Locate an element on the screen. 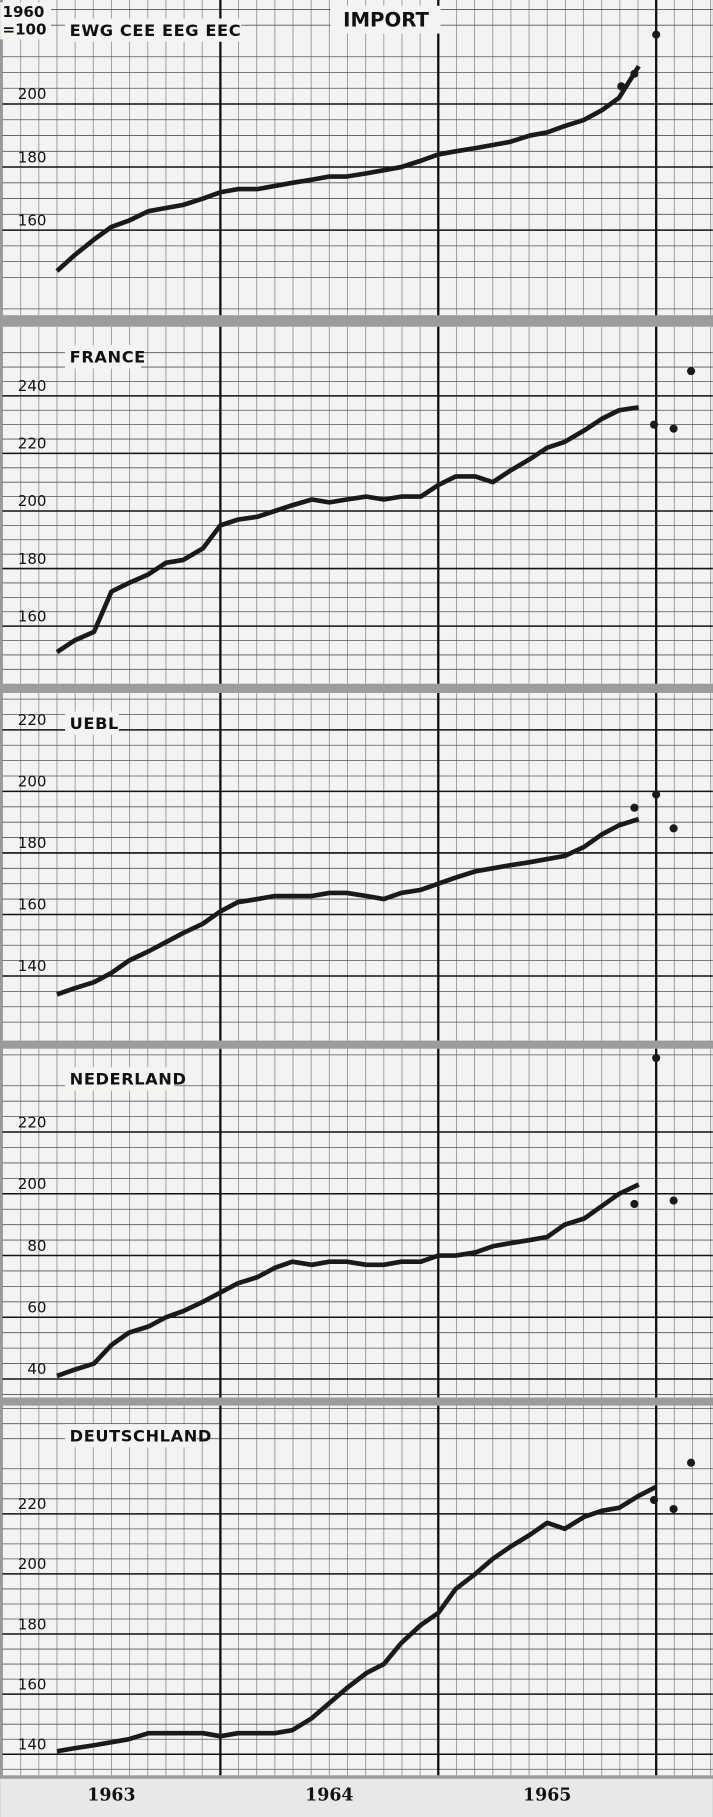  panel-title: EWG CEE EEG EEC is located at coordinates (156, 30).